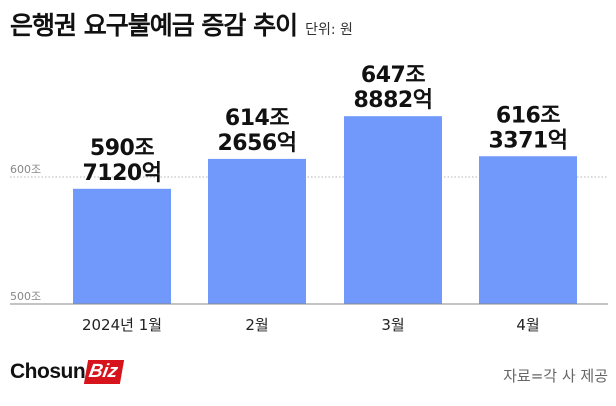 This screenshot has width=616, height=406. What do you see at coordinates (393, 75) in the screenshot?
I see `data-label-2-0: 647조` at bounding box center [393, 75].